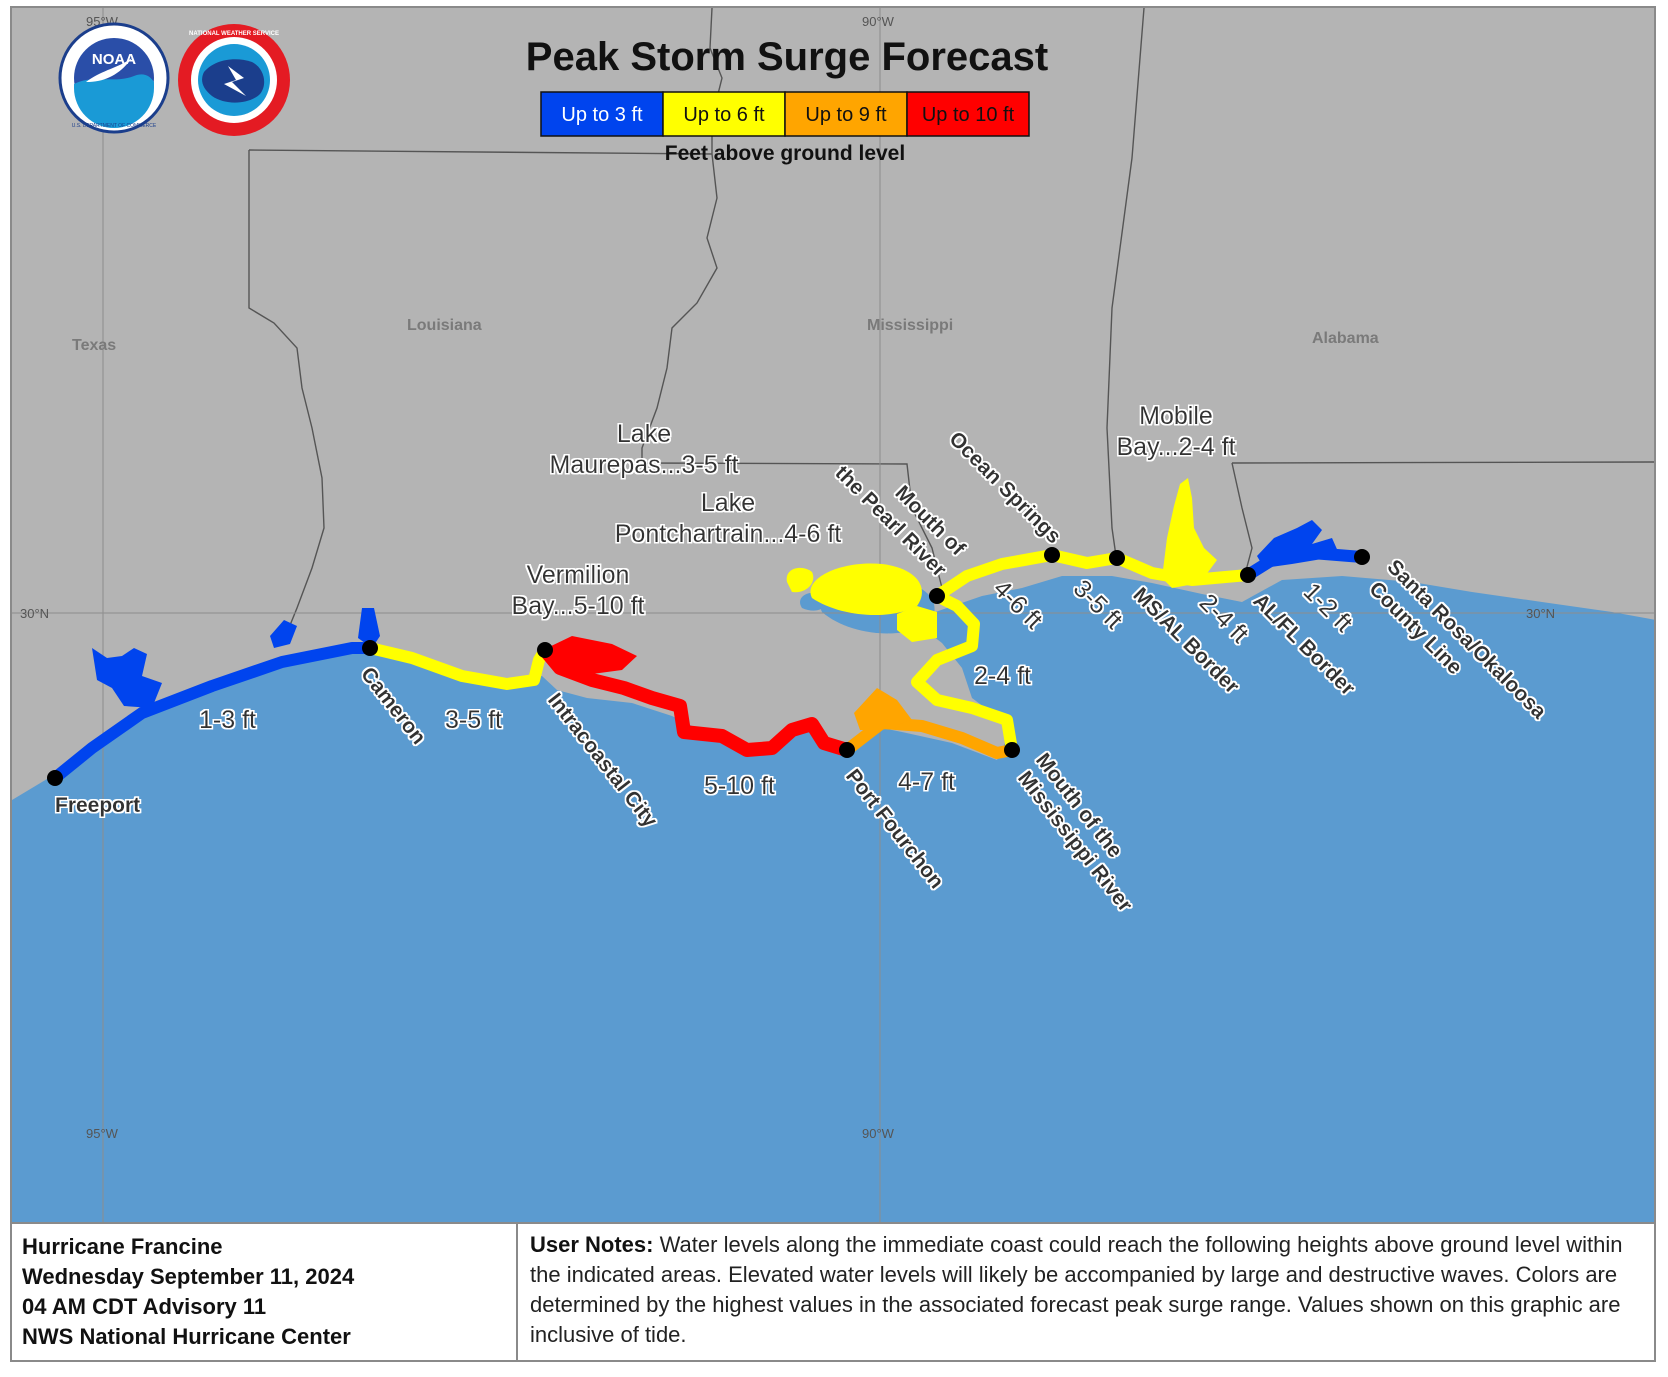 The height and width of the screenshot is (1377, 1668). I want to click on legend-label-3ft: Up to 3 ft, so click(602, 115).